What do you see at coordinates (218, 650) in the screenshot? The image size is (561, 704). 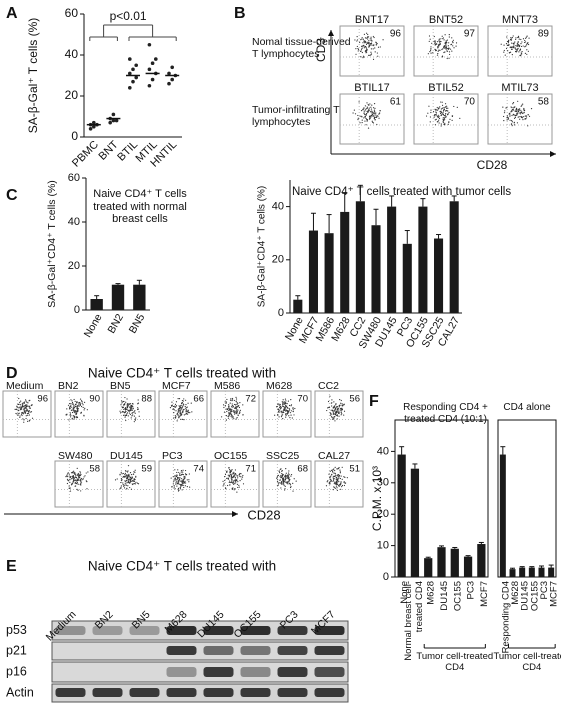 I see `blot-band` at bounding box center [218, 650].